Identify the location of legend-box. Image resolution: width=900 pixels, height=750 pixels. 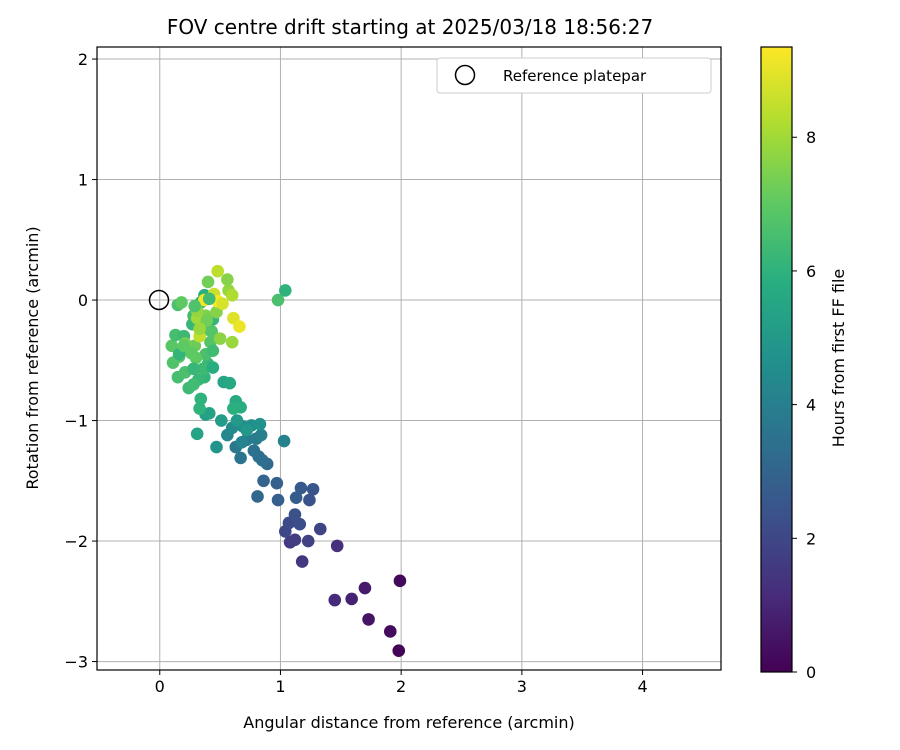
(574, 75).